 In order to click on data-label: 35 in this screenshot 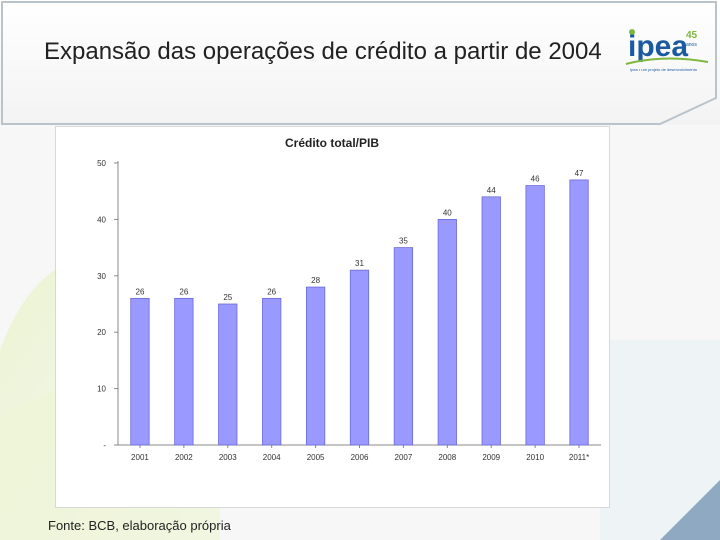, I will do `click(403, 241)`.